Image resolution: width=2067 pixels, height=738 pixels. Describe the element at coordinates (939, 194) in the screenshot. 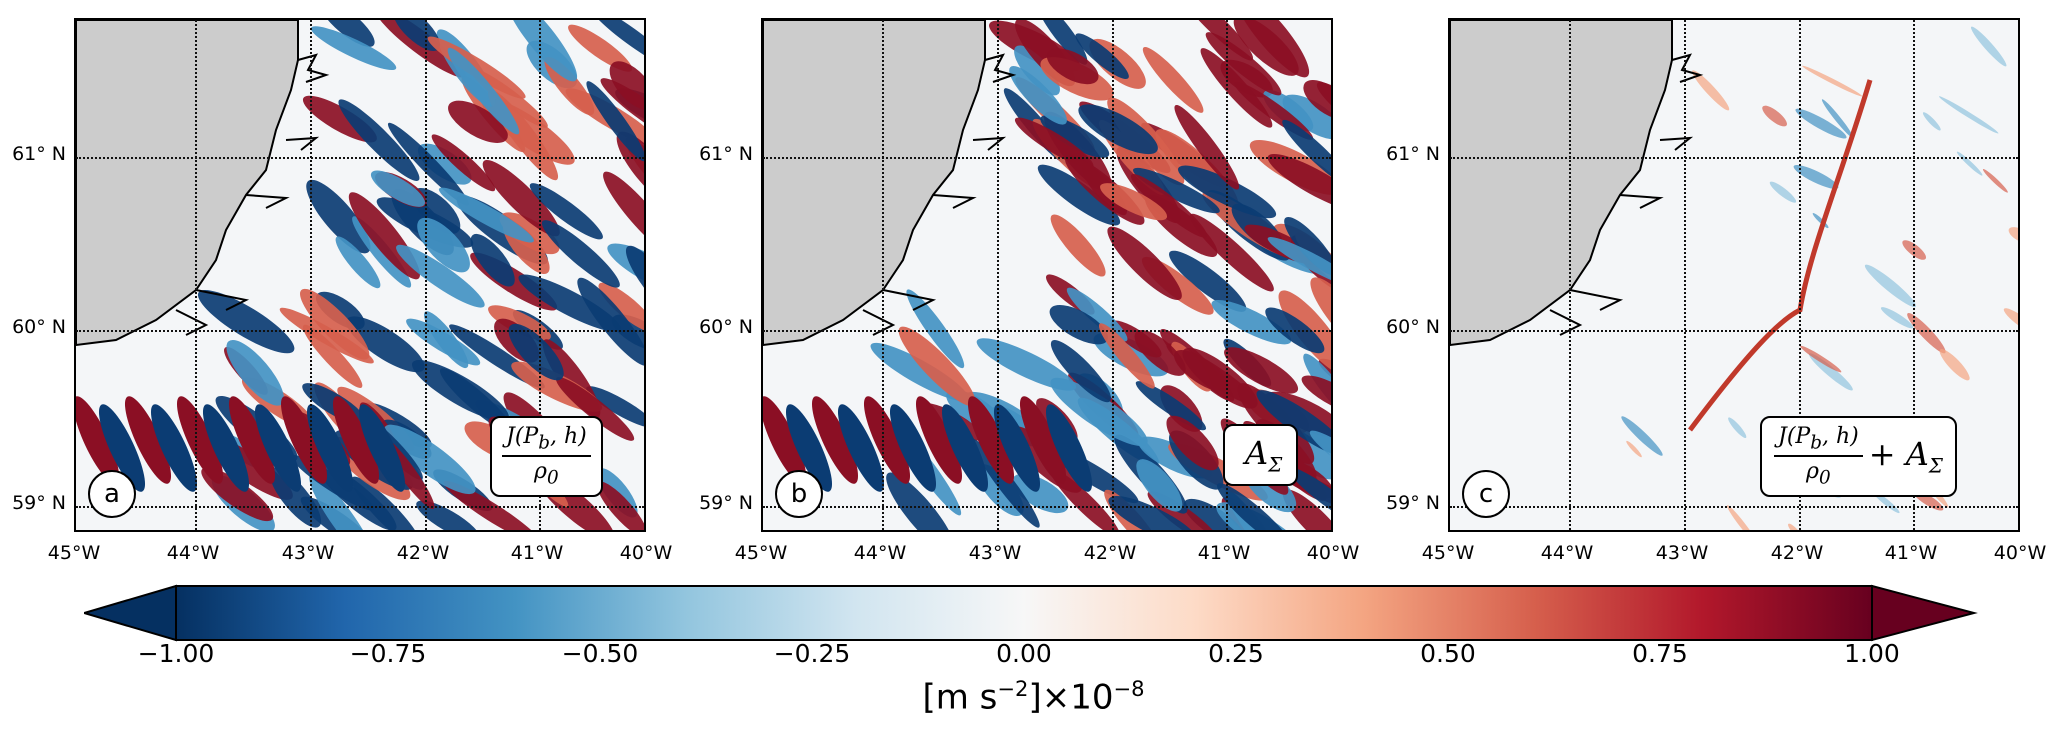

I see `coastline` at that location.